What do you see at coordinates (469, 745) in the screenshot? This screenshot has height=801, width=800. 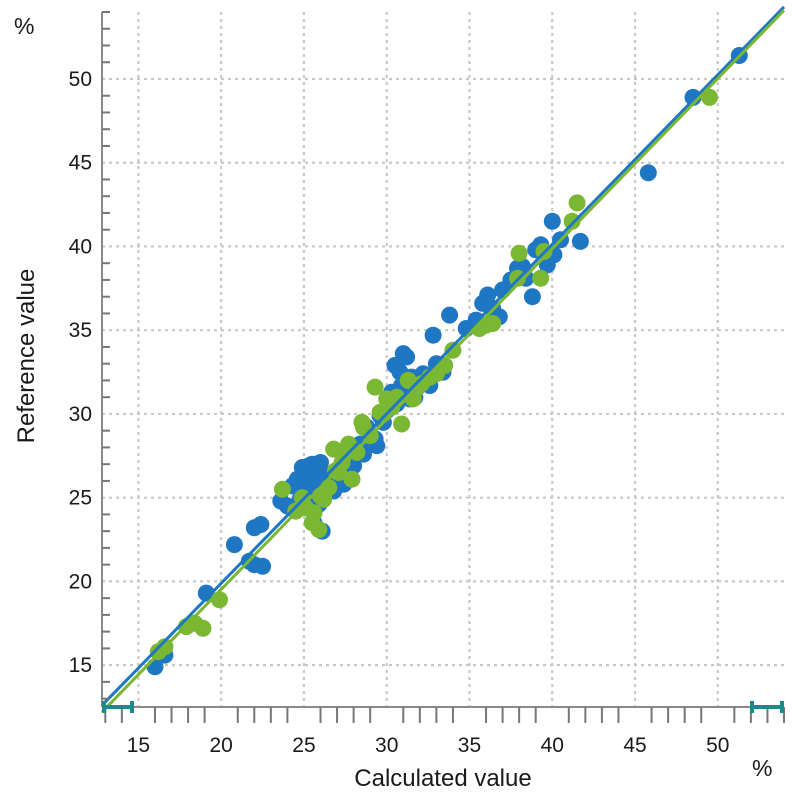 I see `x-tick-label: 35` at bounding box center [469, 745].